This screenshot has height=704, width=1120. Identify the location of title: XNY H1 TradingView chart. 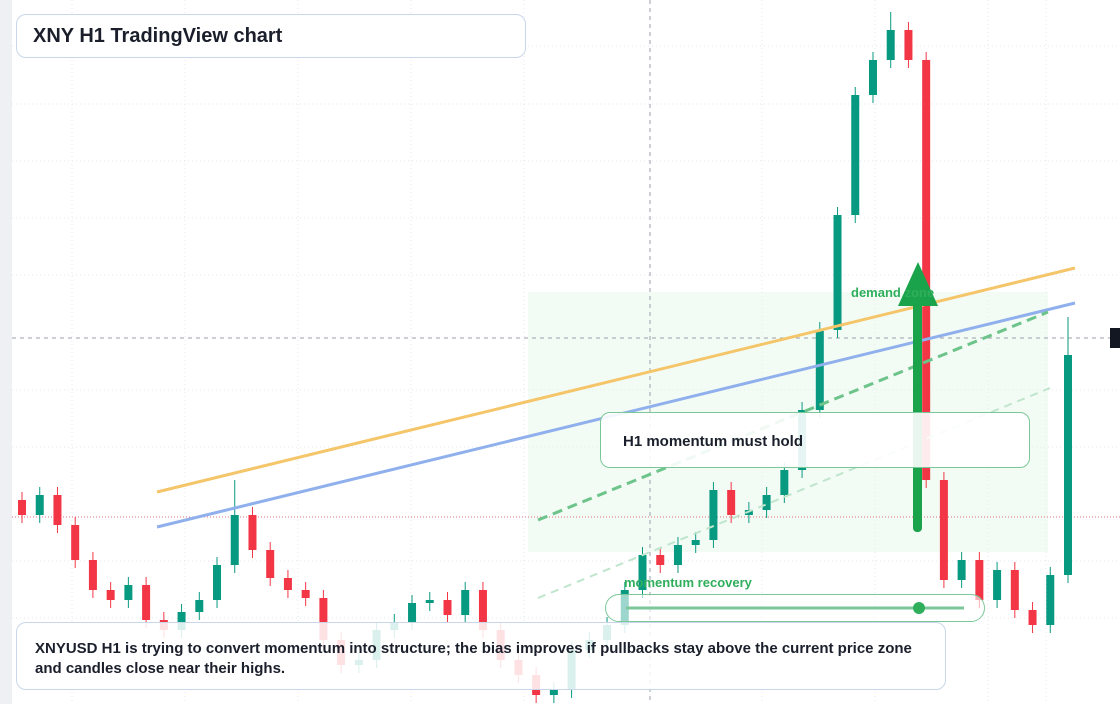
(158, 36).